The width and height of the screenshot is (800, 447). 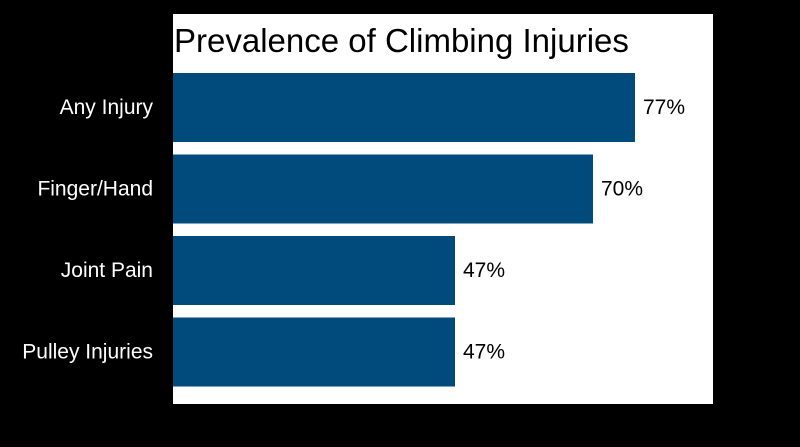 What do you see at coordinates (87, 352) in the screenshot?
I see `category-label: Pulley Injuries` at bounding box center [87, 352].